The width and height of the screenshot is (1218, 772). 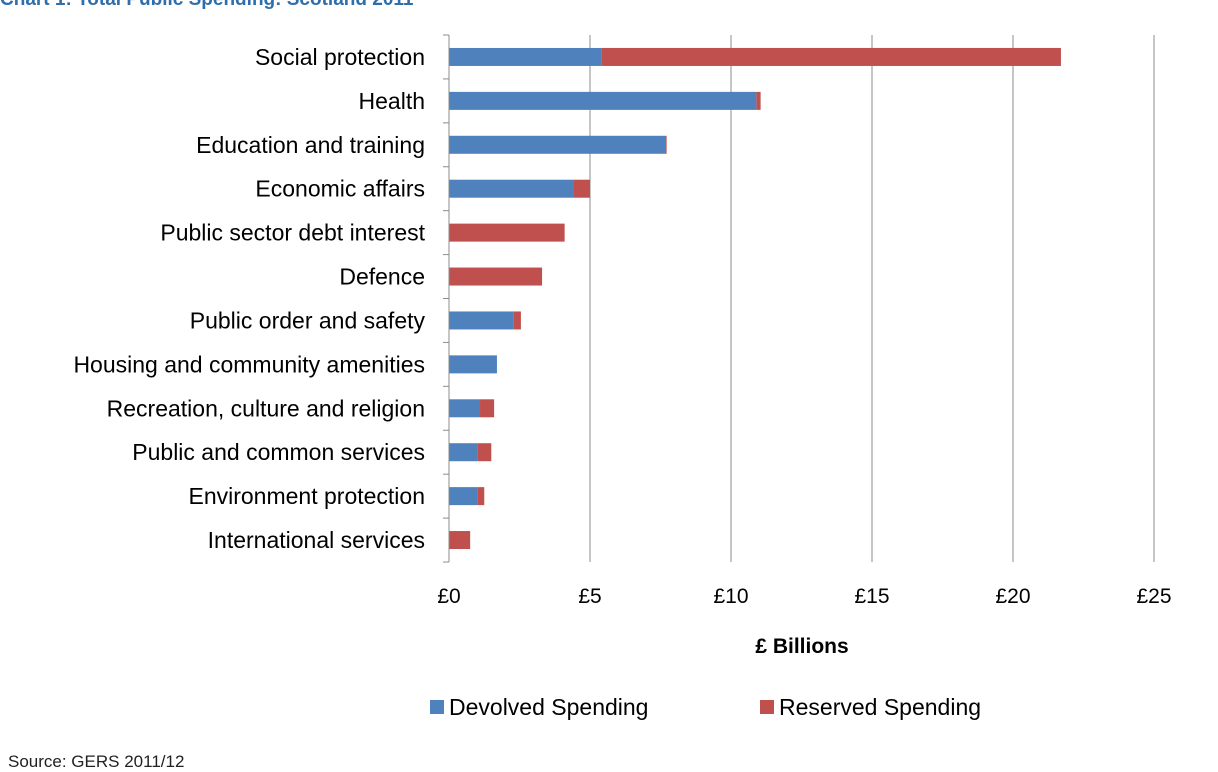 What do you see at coordinates (292, 233) in the screenshot?
I see `category-label: Public sector debt interest` at bounding box center [292, 233].